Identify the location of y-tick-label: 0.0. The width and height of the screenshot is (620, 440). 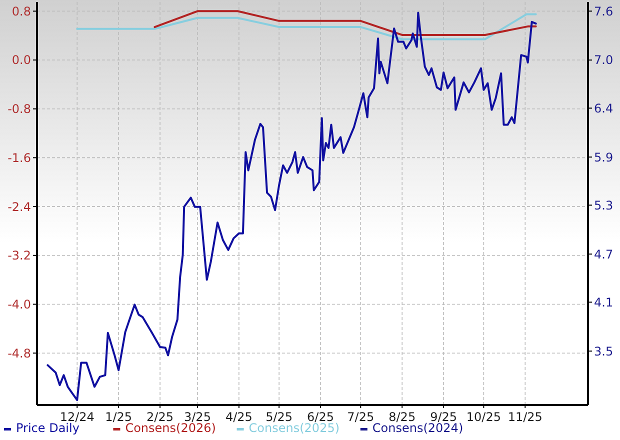
(21, 60).